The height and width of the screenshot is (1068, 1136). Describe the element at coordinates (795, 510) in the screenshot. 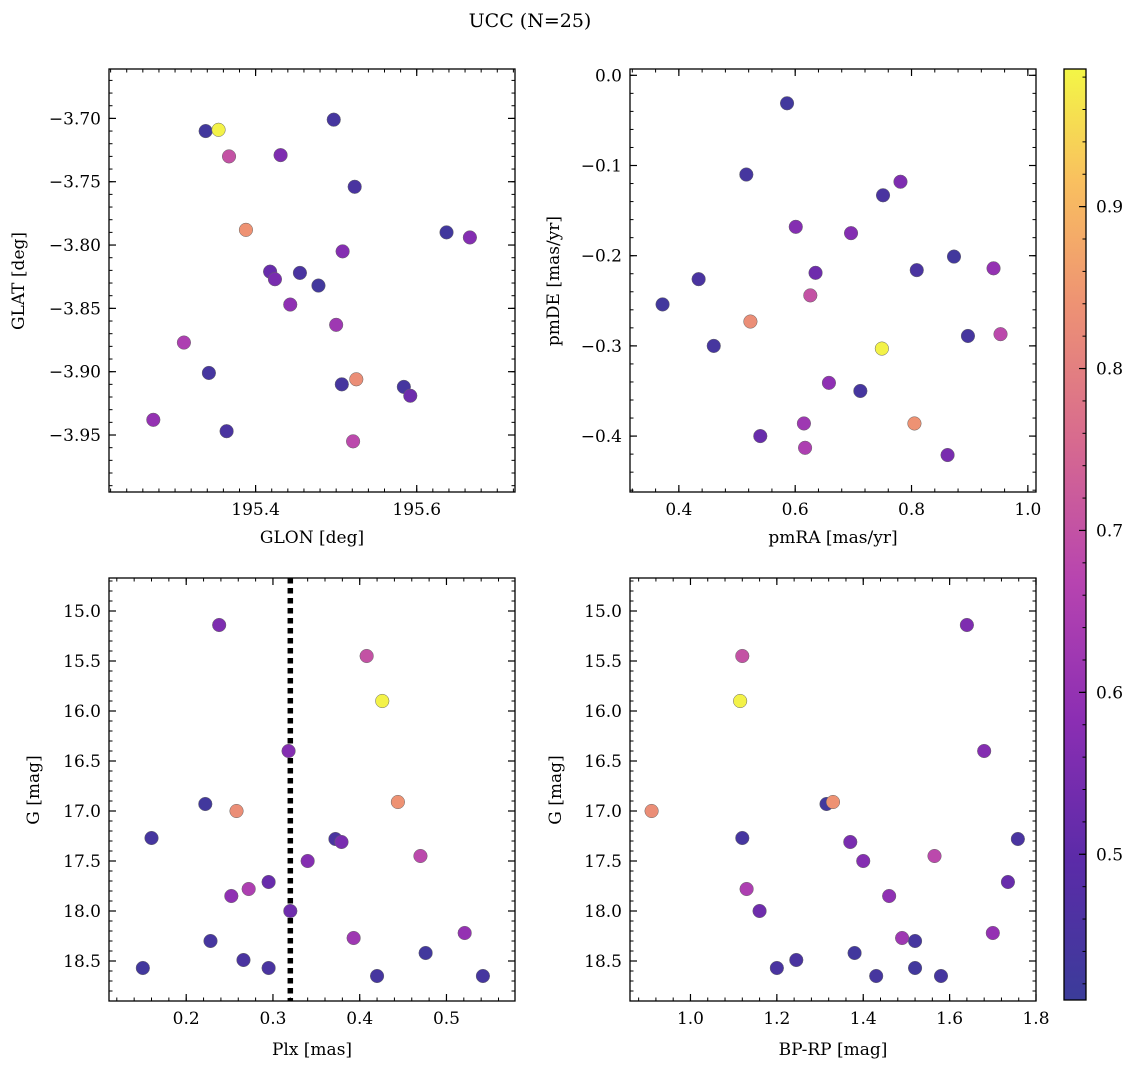

I see `x-tick-label: 0.6` at that location.